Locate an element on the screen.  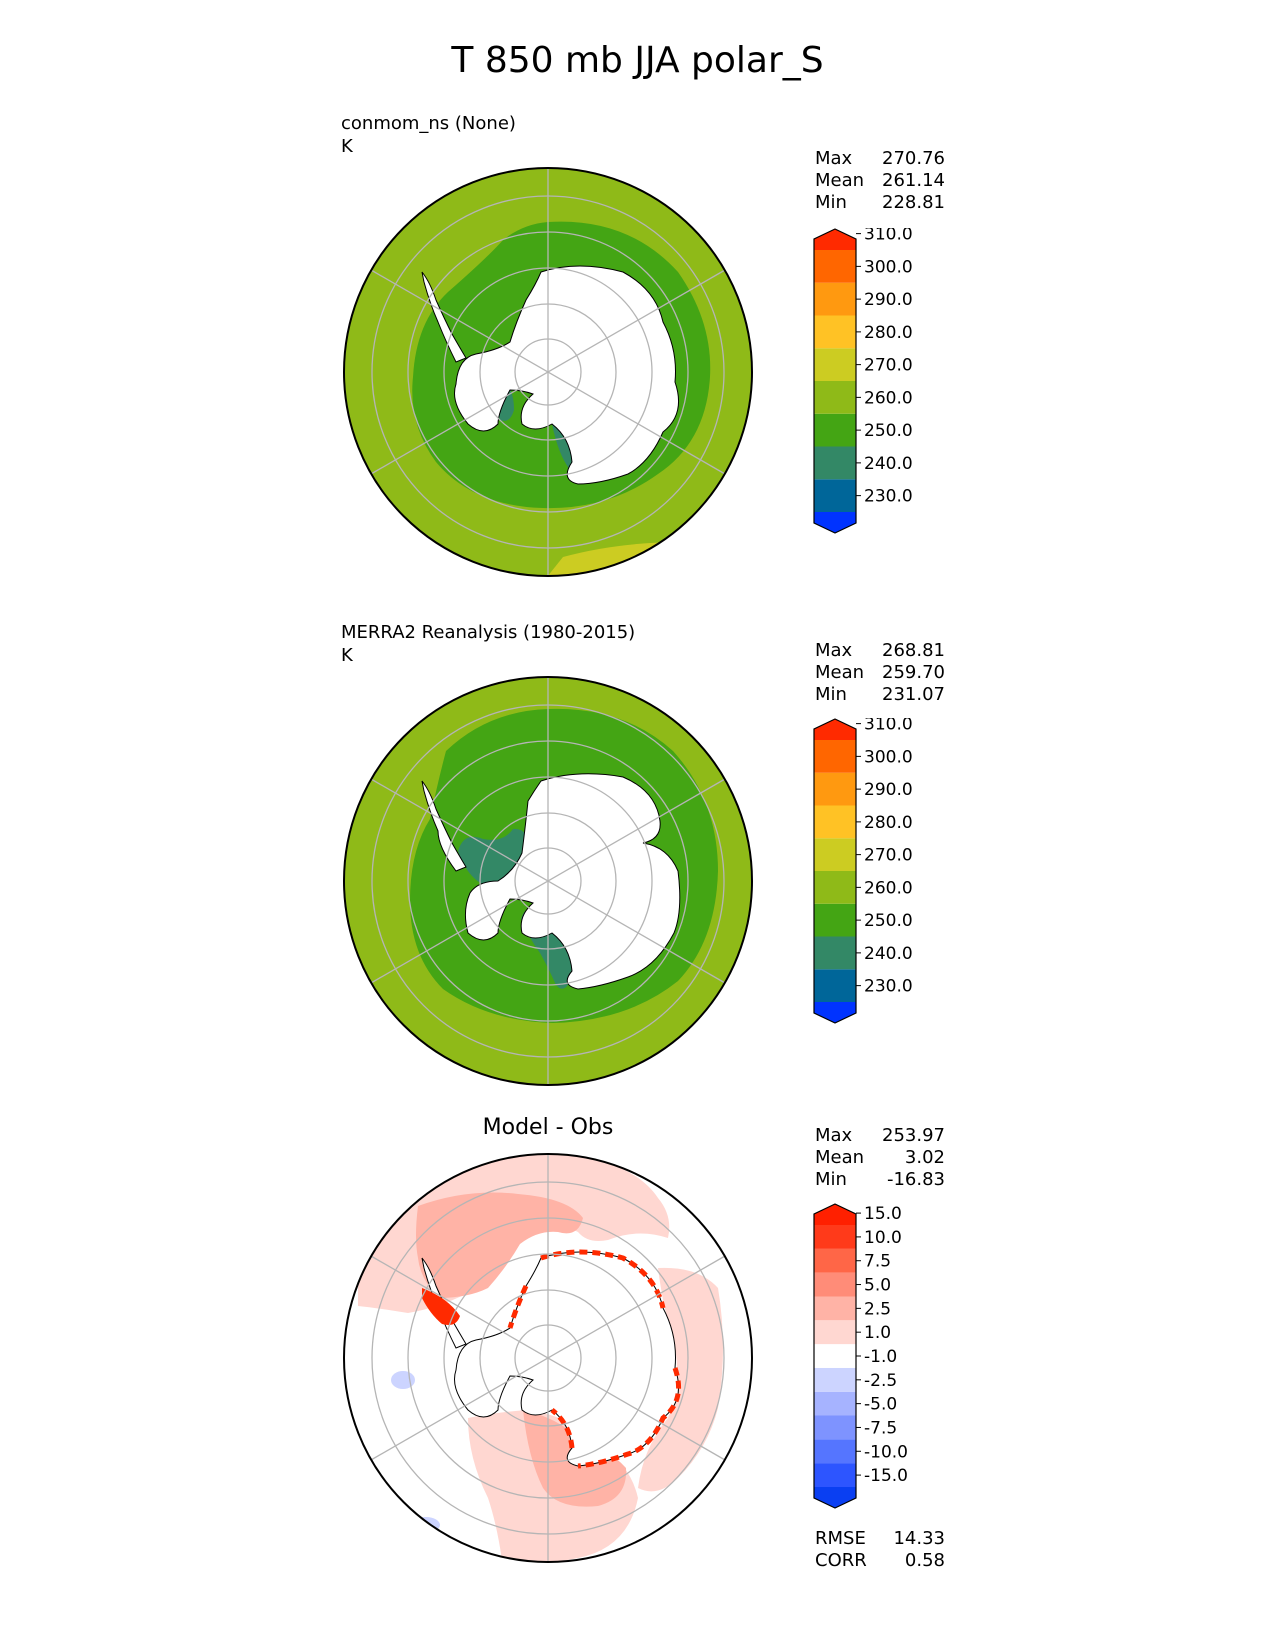
panel-1-title: conmom_ns (None) K is located at coordinates (428, 135).